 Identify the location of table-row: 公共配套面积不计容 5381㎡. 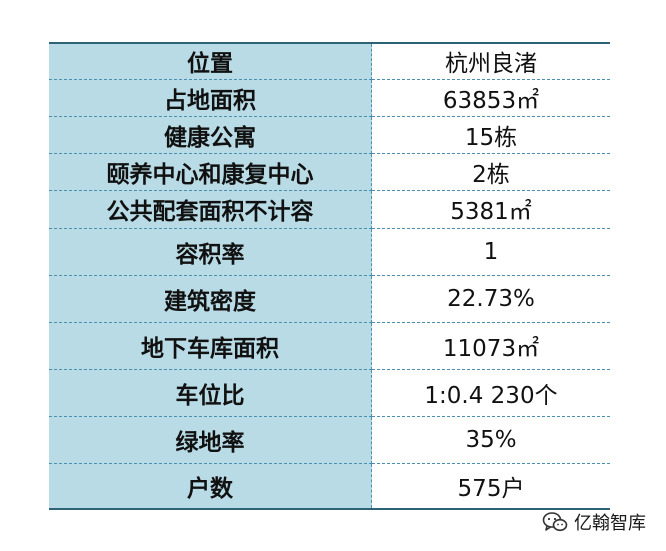
(329, 209).